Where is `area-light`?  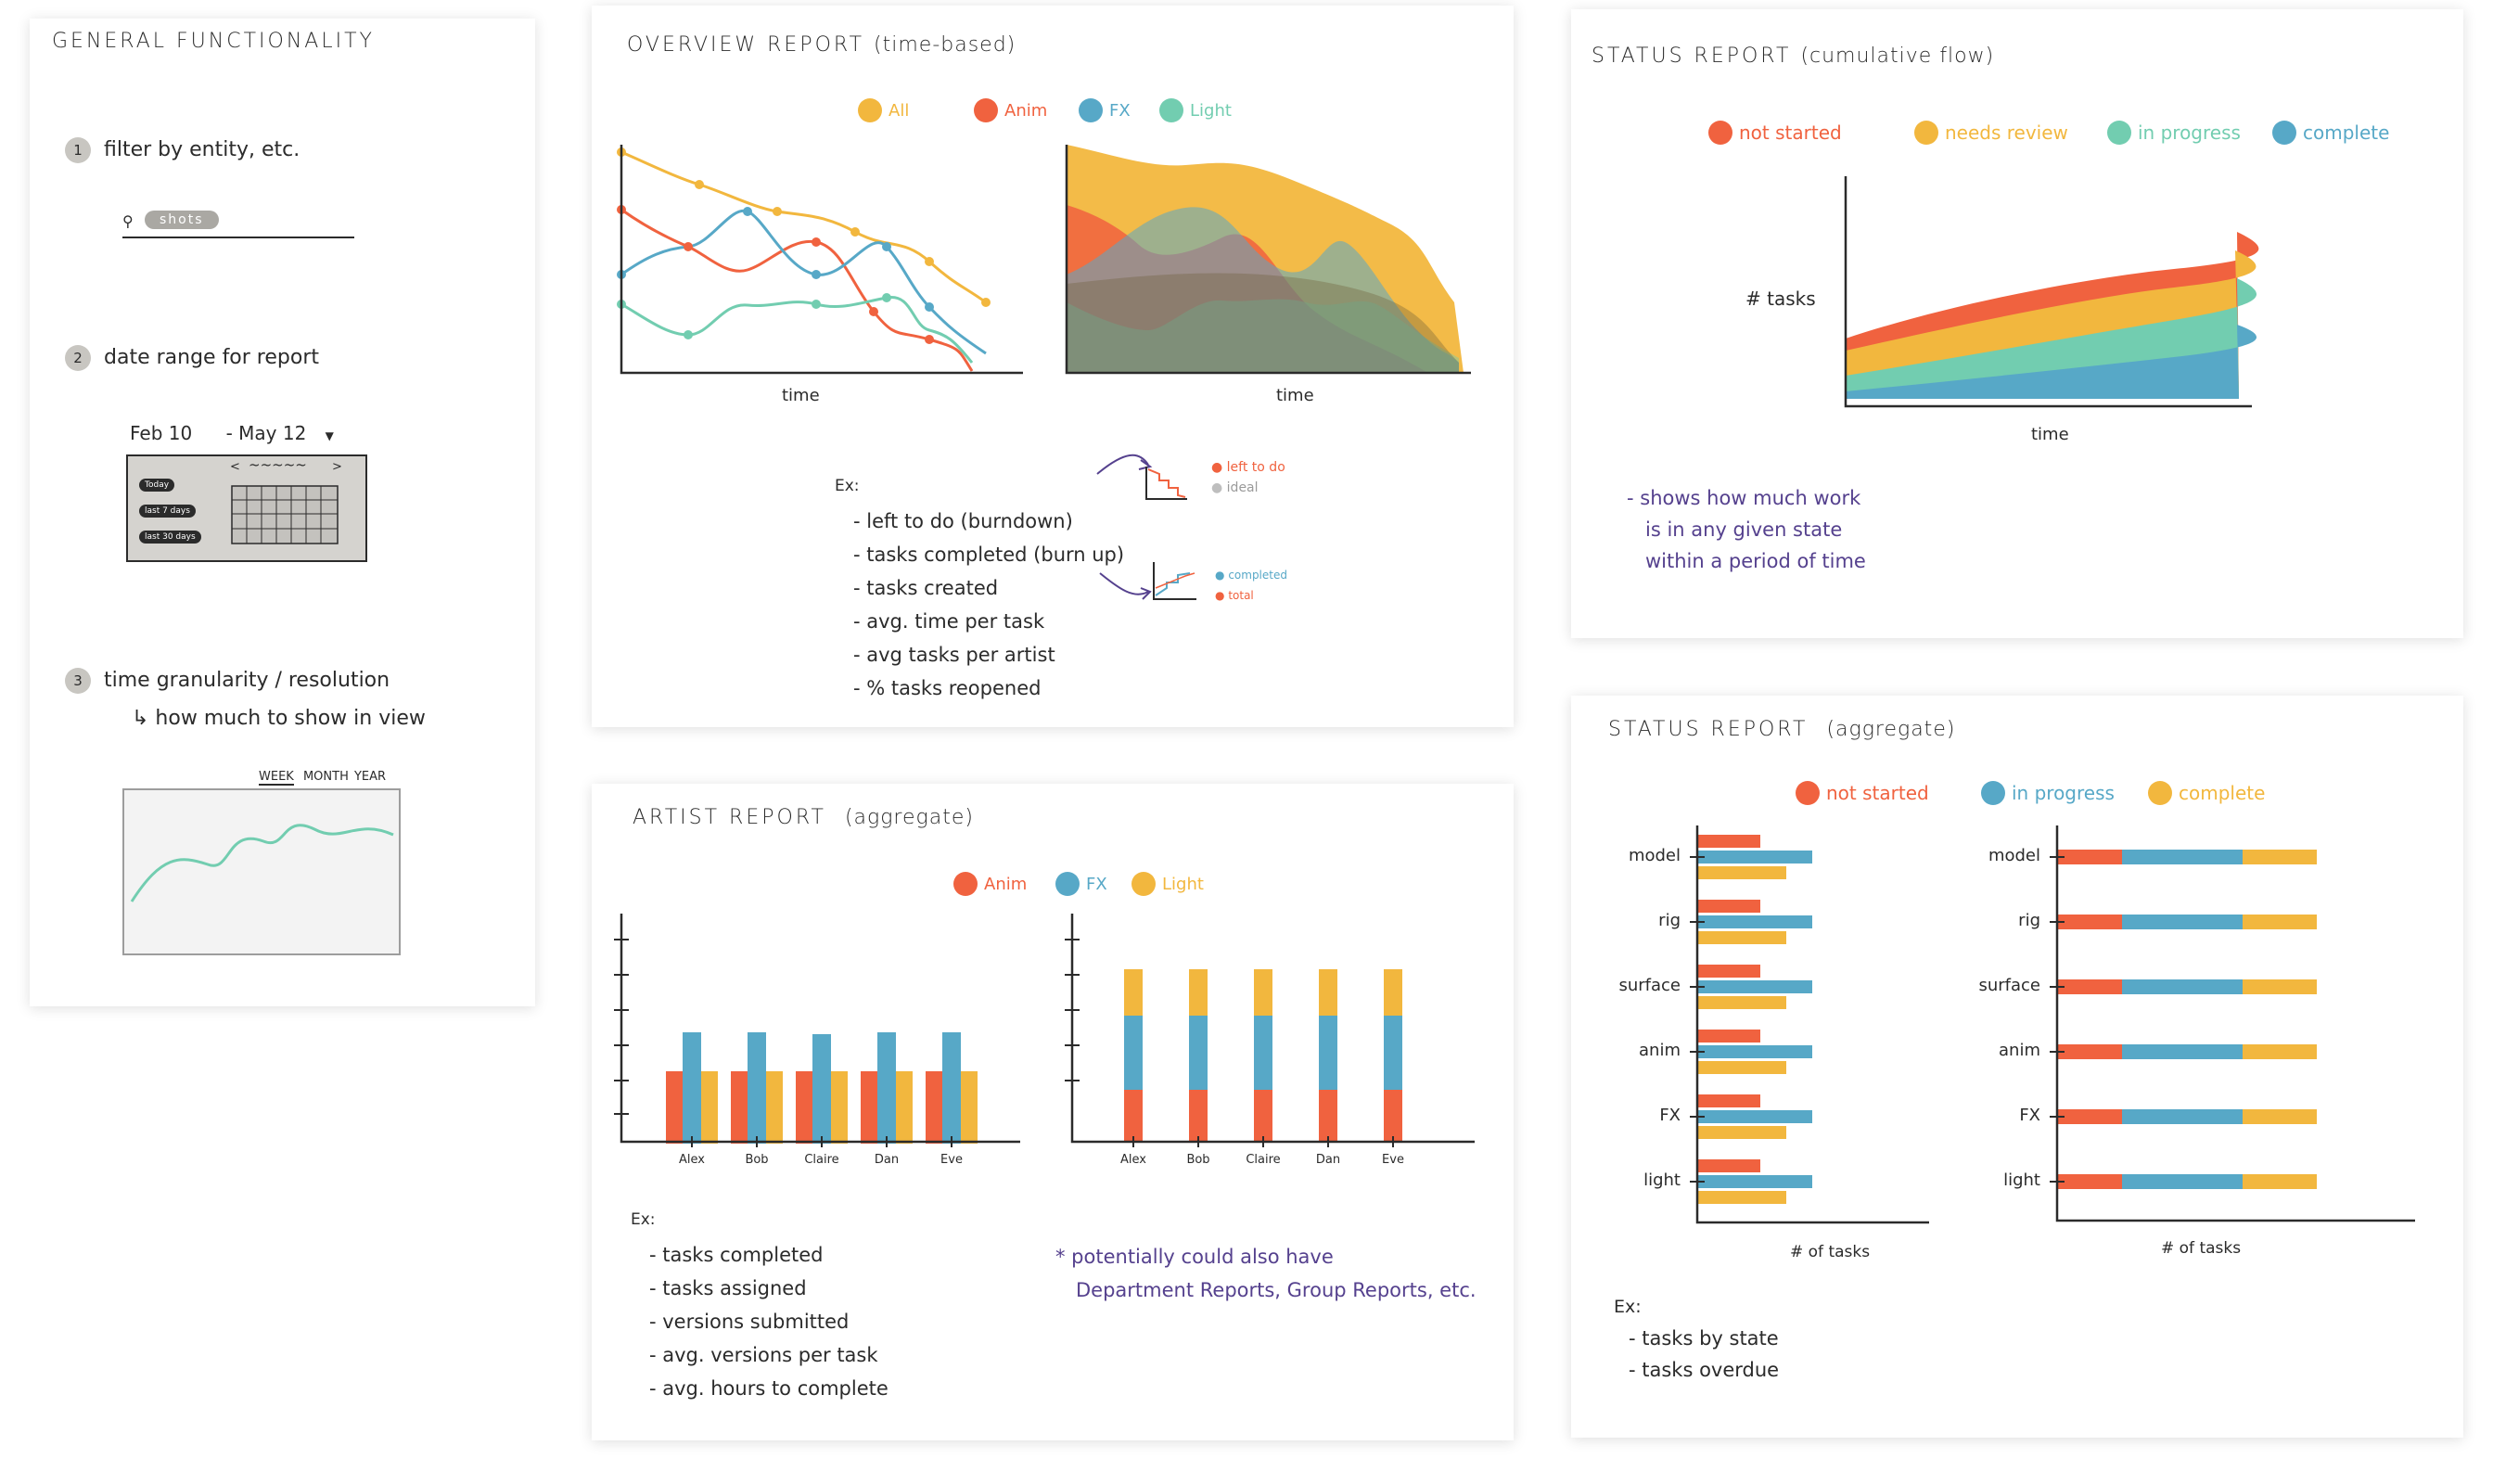 area-light is located at coordinates (1263, 336).